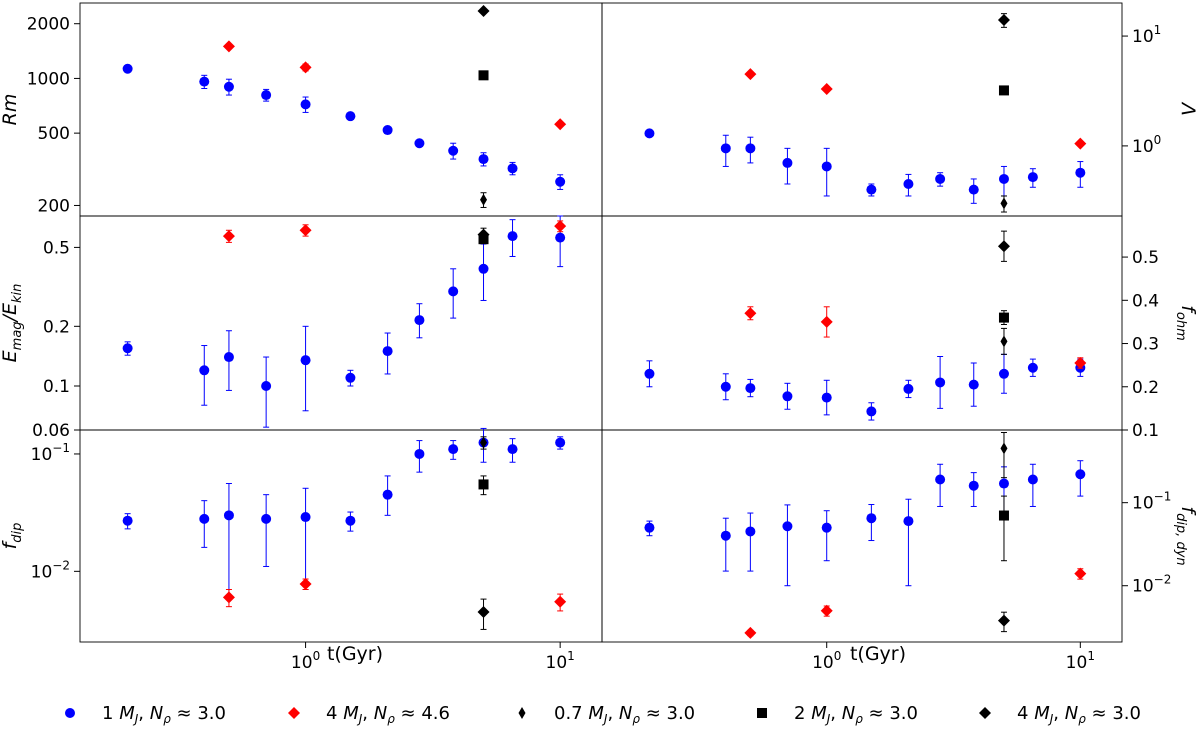 This screenshot has height=734, width=1200. What do you see at coordinates (900, 109) in the screenshot?
I see `panel-lambda: 100 101 Λ` at bounding box center [900, 109].